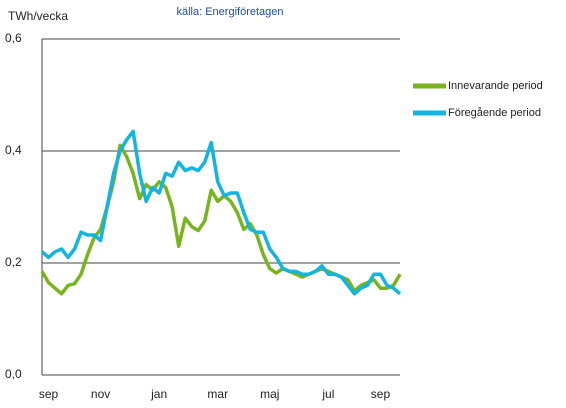  What do you see at coordinates (269, 394) in the screenshot?
I see `x-tick-label: maj` at bounding box center [269, 394].